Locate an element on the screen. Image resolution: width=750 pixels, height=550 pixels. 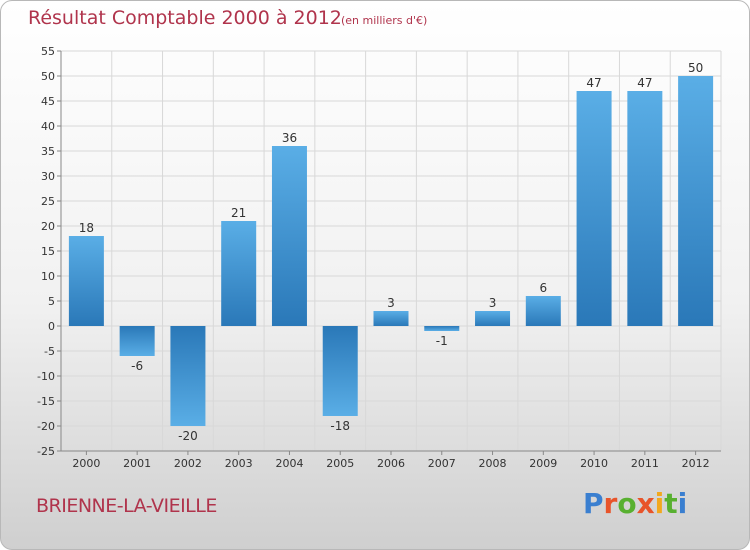
y-tick-label: 55 is located at coordinates (48, 51).